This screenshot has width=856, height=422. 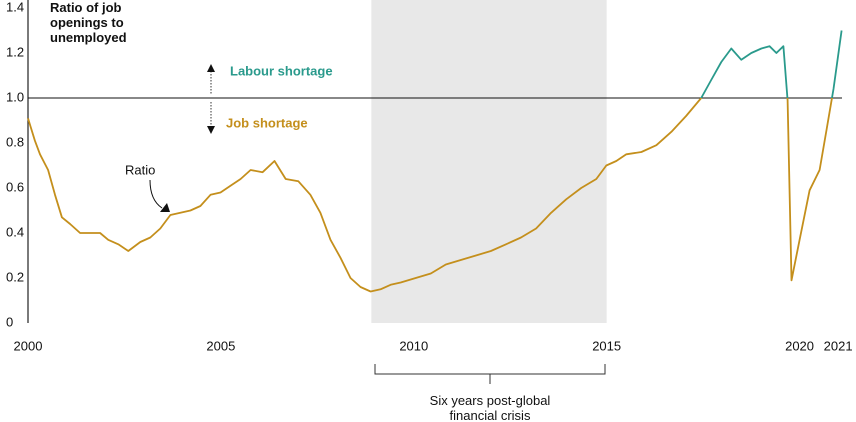 What do you see at coordinates (15, 141) in the screenshot?
I see `y-tick-label: 0.8` at bounding box center [15, 141].